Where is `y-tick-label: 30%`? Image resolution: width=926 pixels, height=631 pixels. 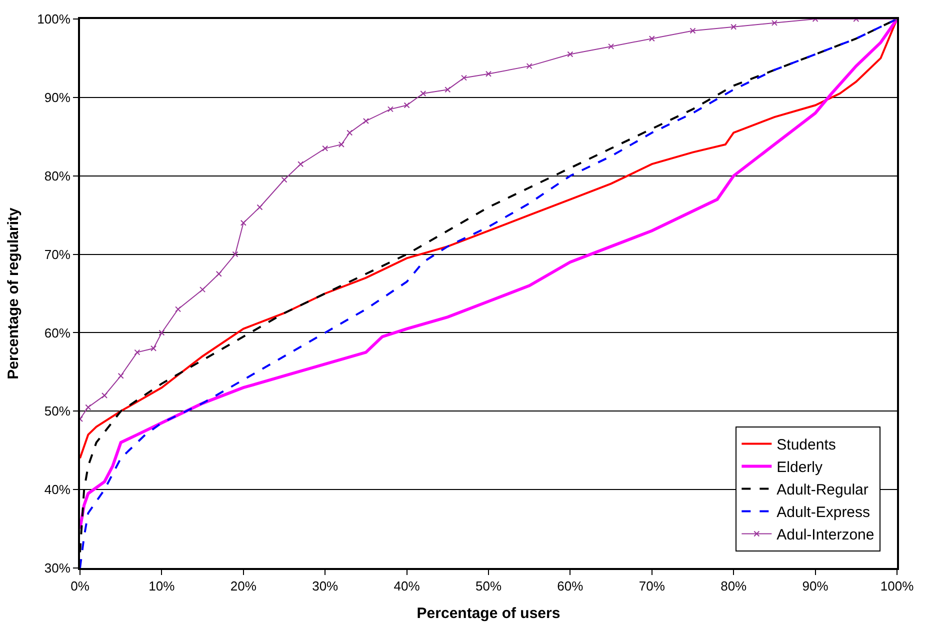 y-tick-label: 30% is located at coordinates (57, 568).